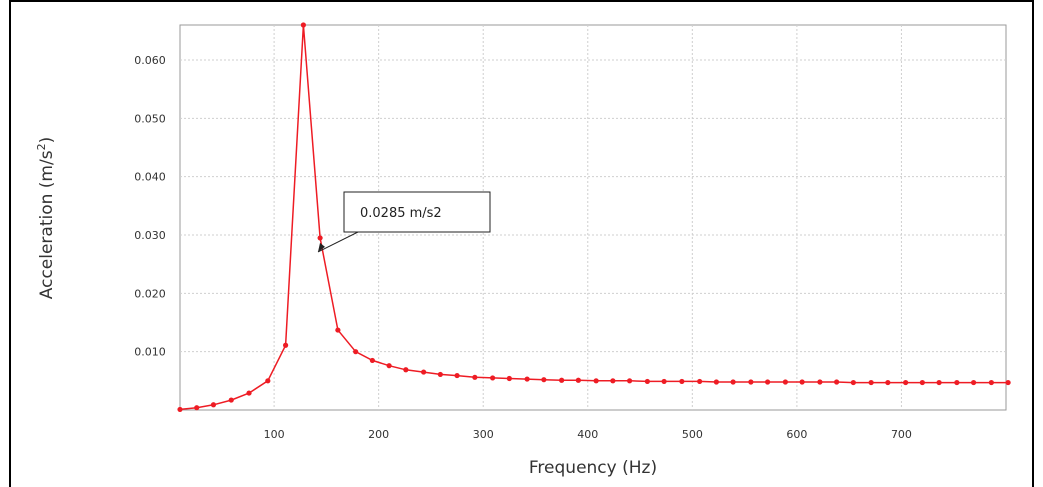 This screenshot has width=1043, height=487. What do you see at coordinates (322, 247) in the screenshot?
I see `annotation-arrowhead` at bounding box center [322, 247].